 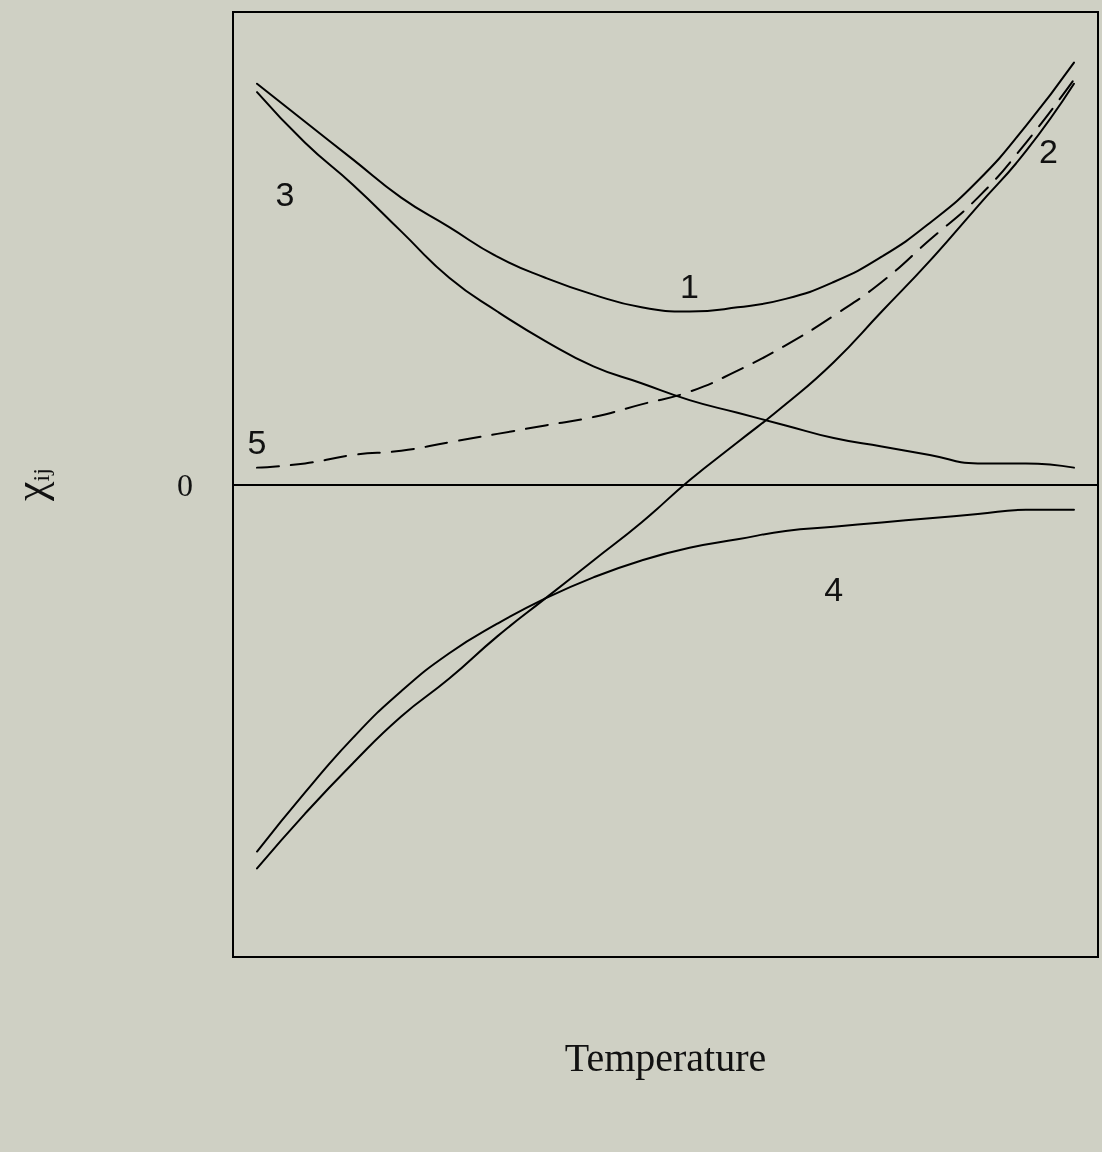 I want to click on x-axis-title: Temperature, so click(x=665, y=1057).